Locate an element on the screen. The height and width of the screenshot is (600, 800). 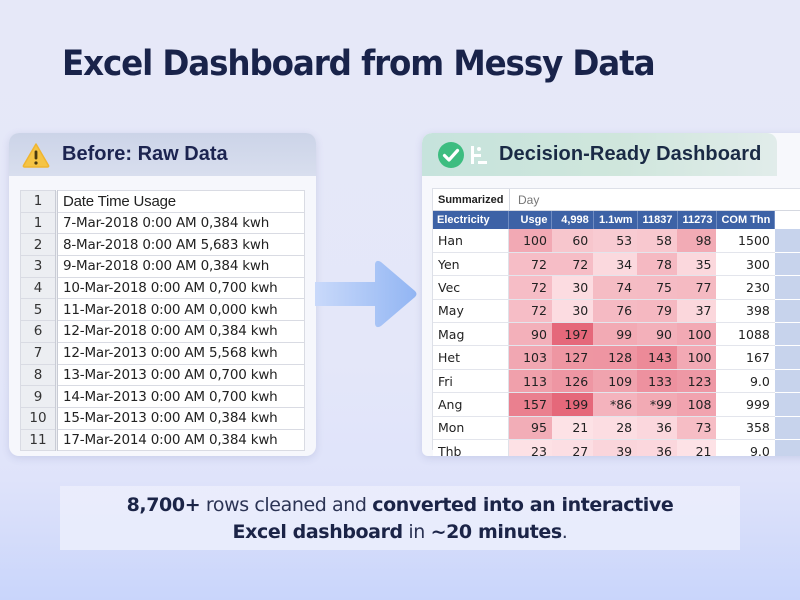
row-label: Fri is located at coordinates (471, 381).